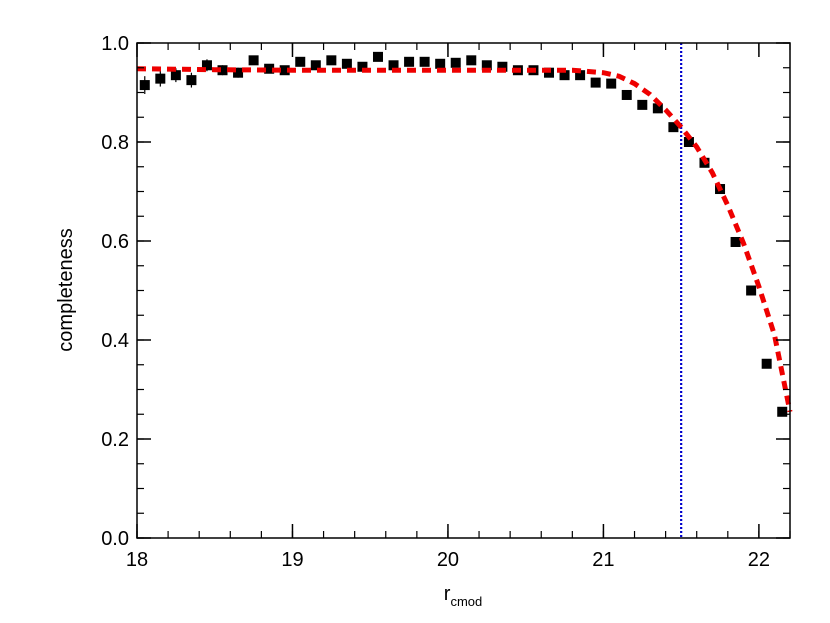 This screenshot has height=623, width=830. What do you see at coordinates (115, 440) in the screenshot?
I see `y-tick-label: 0.2` at bounding box center [115, 440].